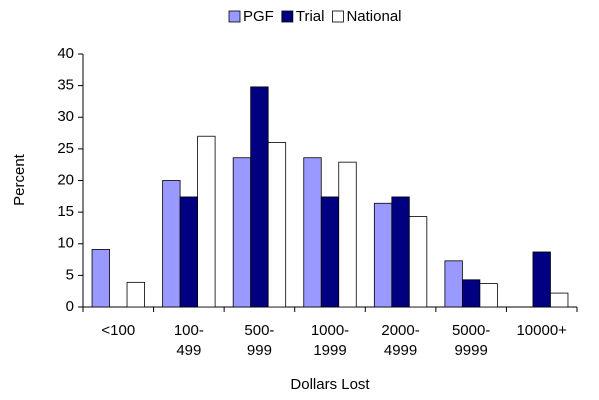  Describe the element at coordinates (541, 330) in the screenshot. I see `x-tick-label: 10000+` at that location.